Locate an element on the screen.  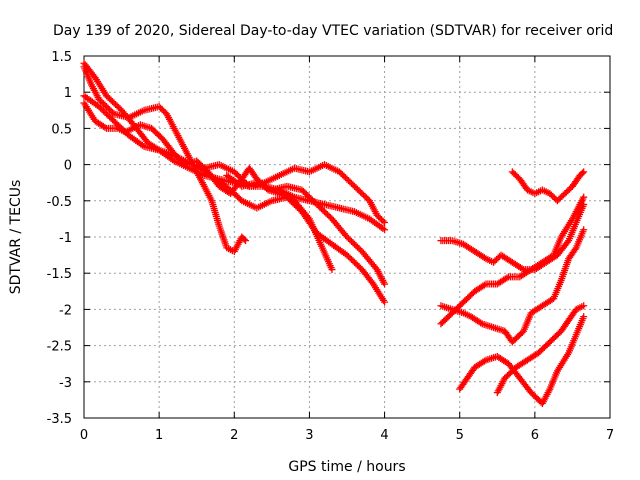
y-tick-label: -1 is located at coordinates (65, 238).